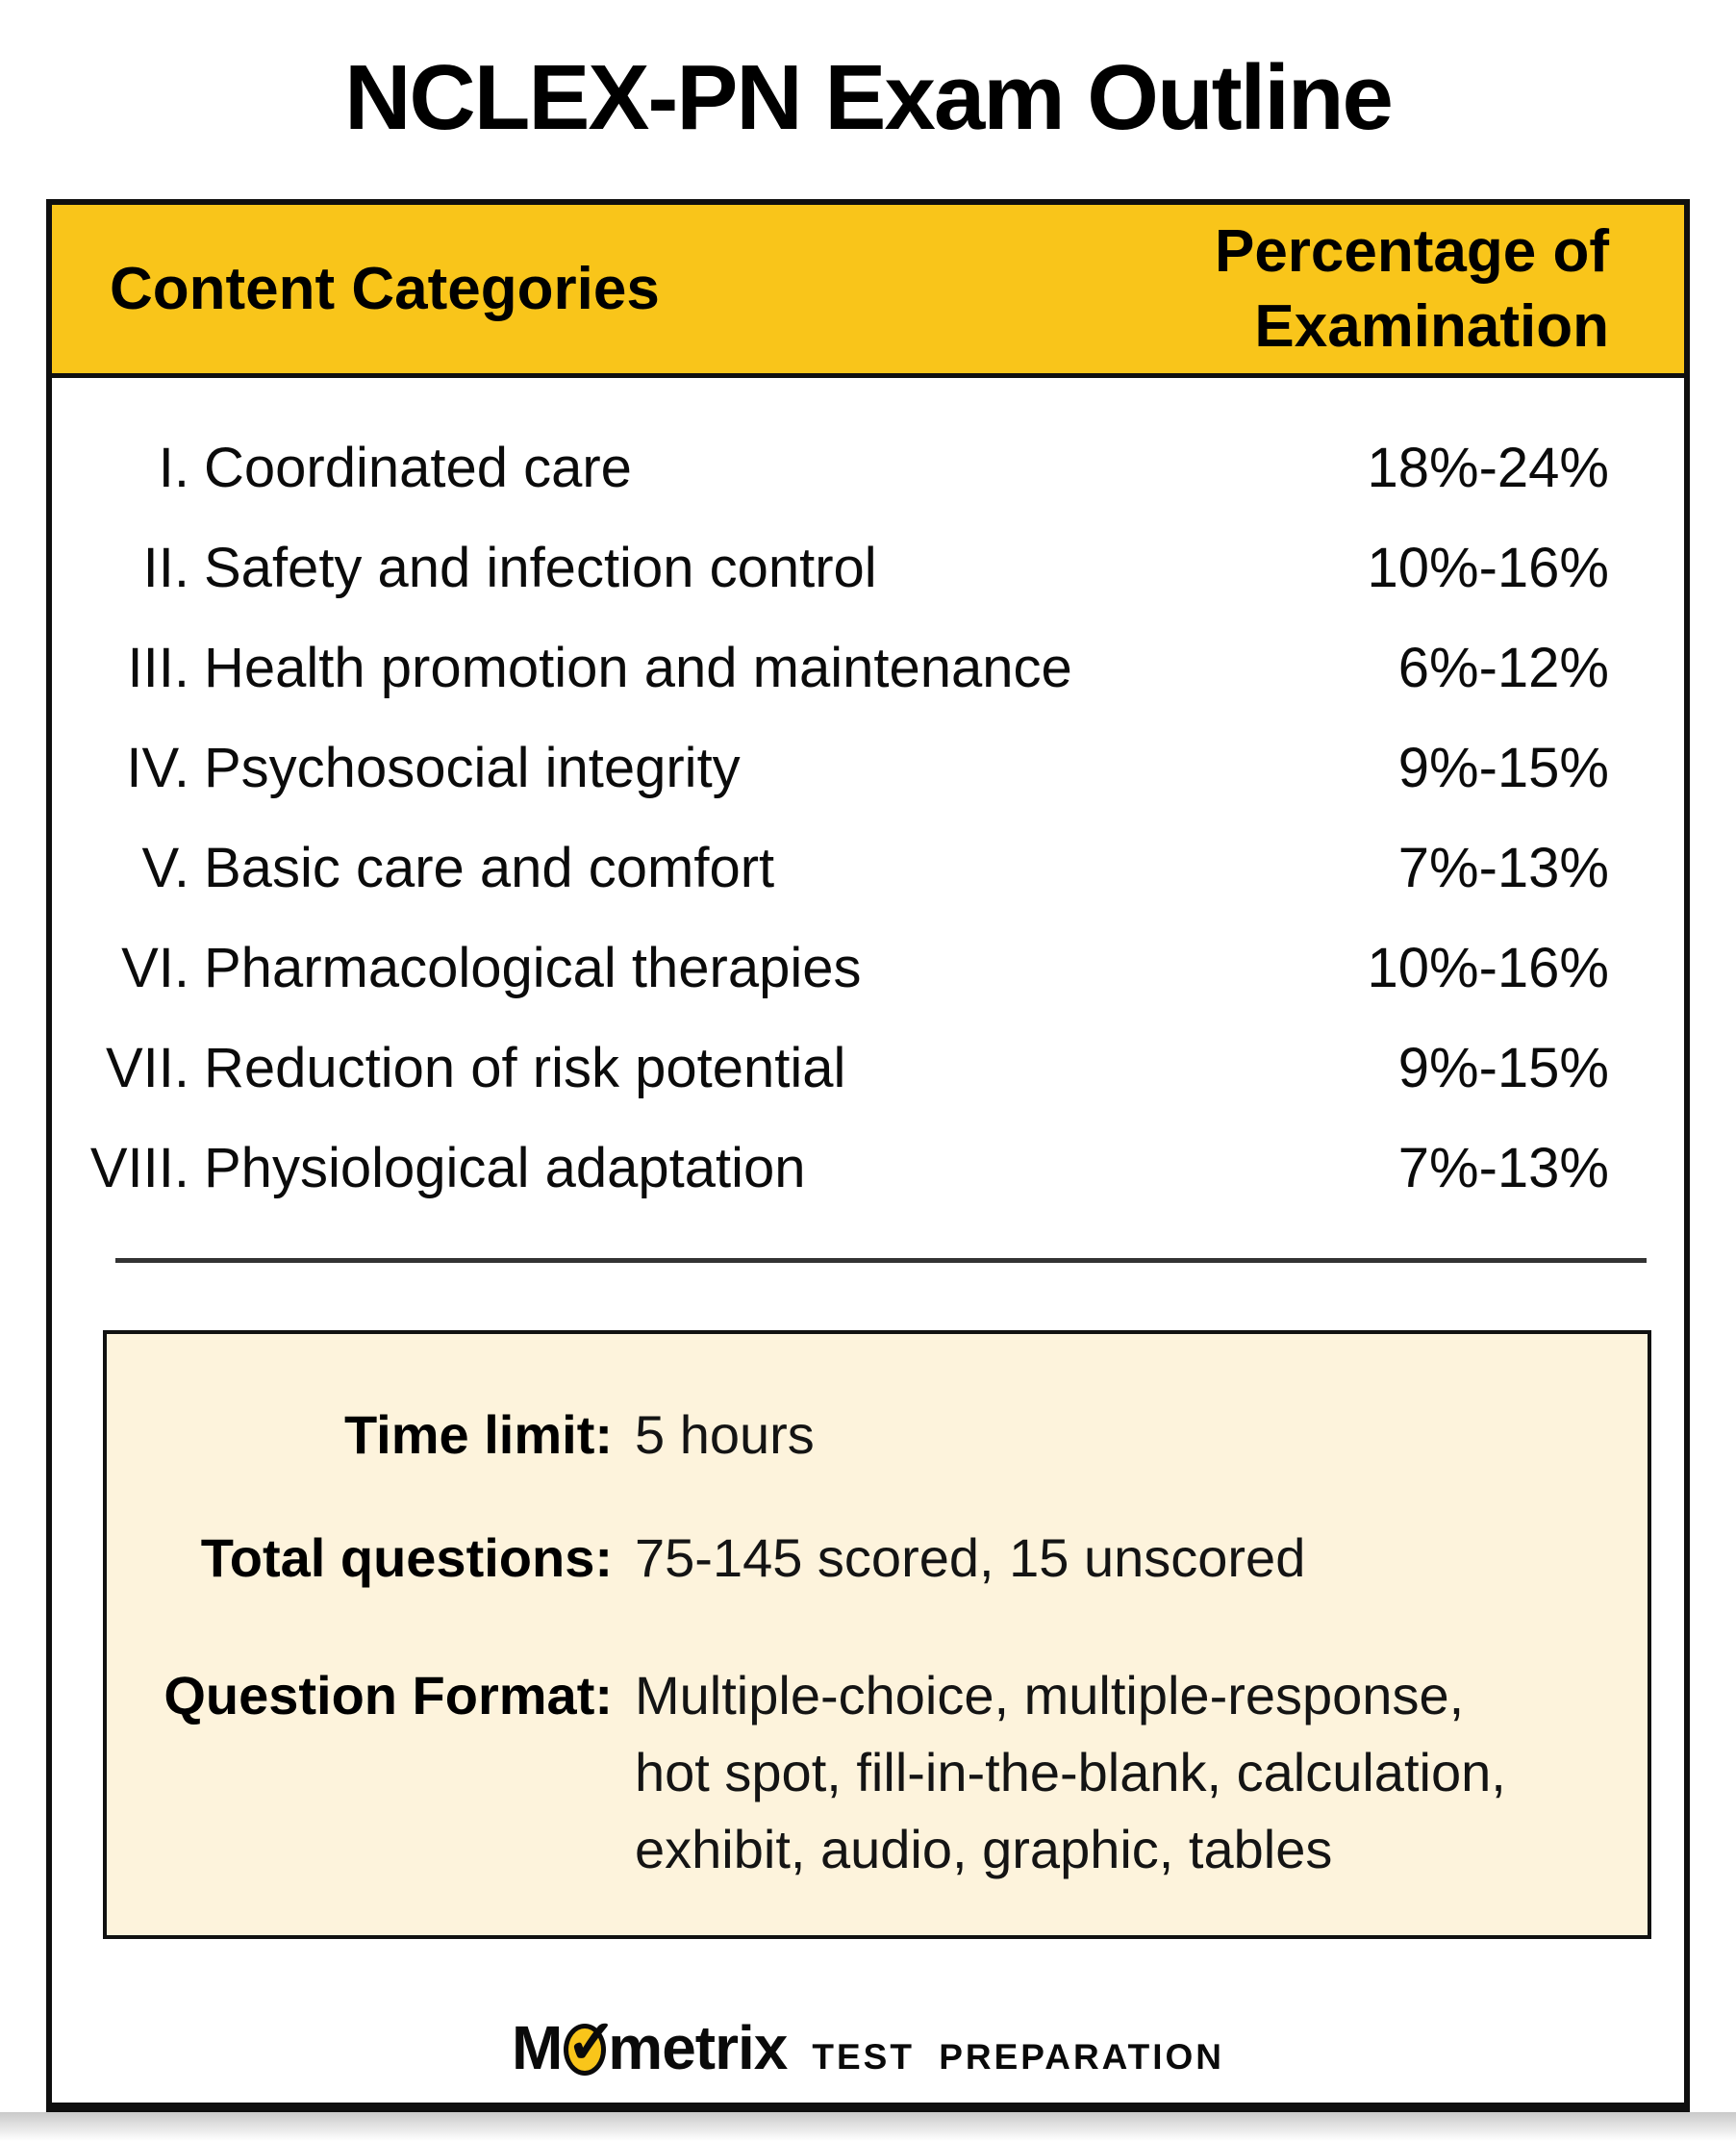  I want to click on table-row: V. Basic care and comfort 7%-13%, so click(868, 868).